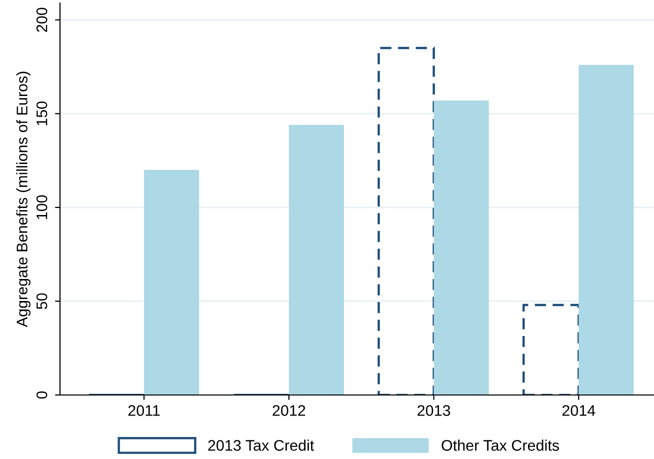 The width and height of the screenshot is (654, 459). What do you see at coordinates (579, 410) in the screenshot?
I see `x-tick-label: 2014` at bounding box center [579, 410].